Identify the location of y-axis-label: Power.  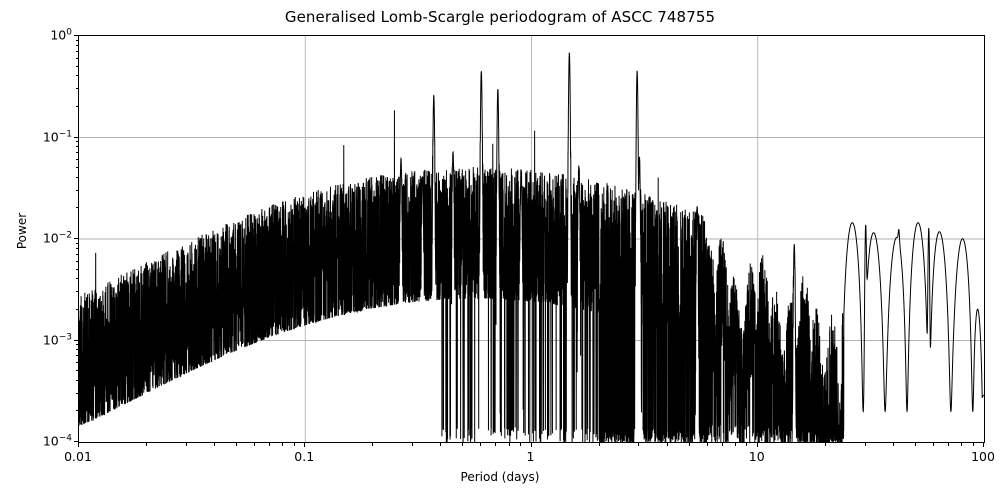
(22, 231).